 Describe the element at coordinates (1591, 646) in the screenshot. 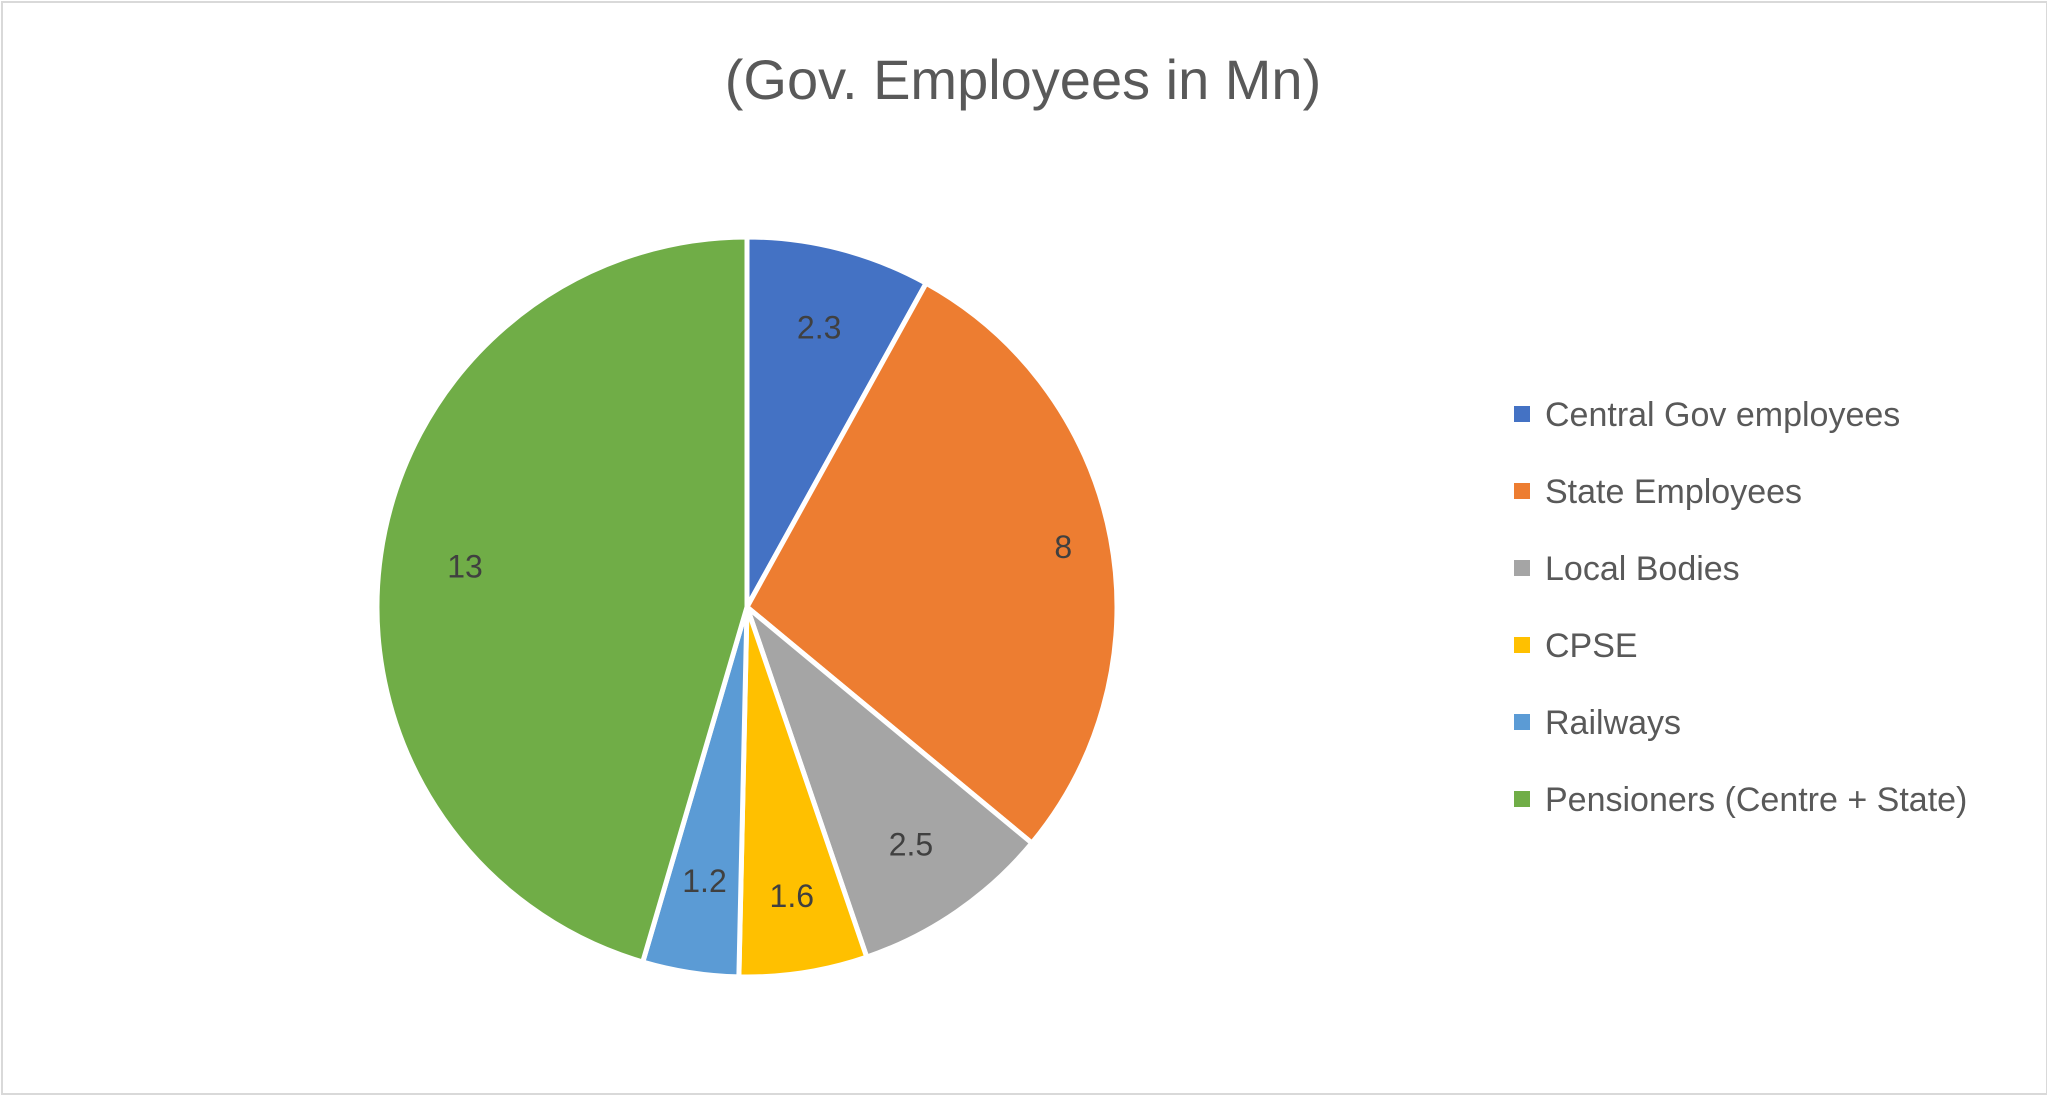

I see `legend-label-cpse: CPSE` at that location.